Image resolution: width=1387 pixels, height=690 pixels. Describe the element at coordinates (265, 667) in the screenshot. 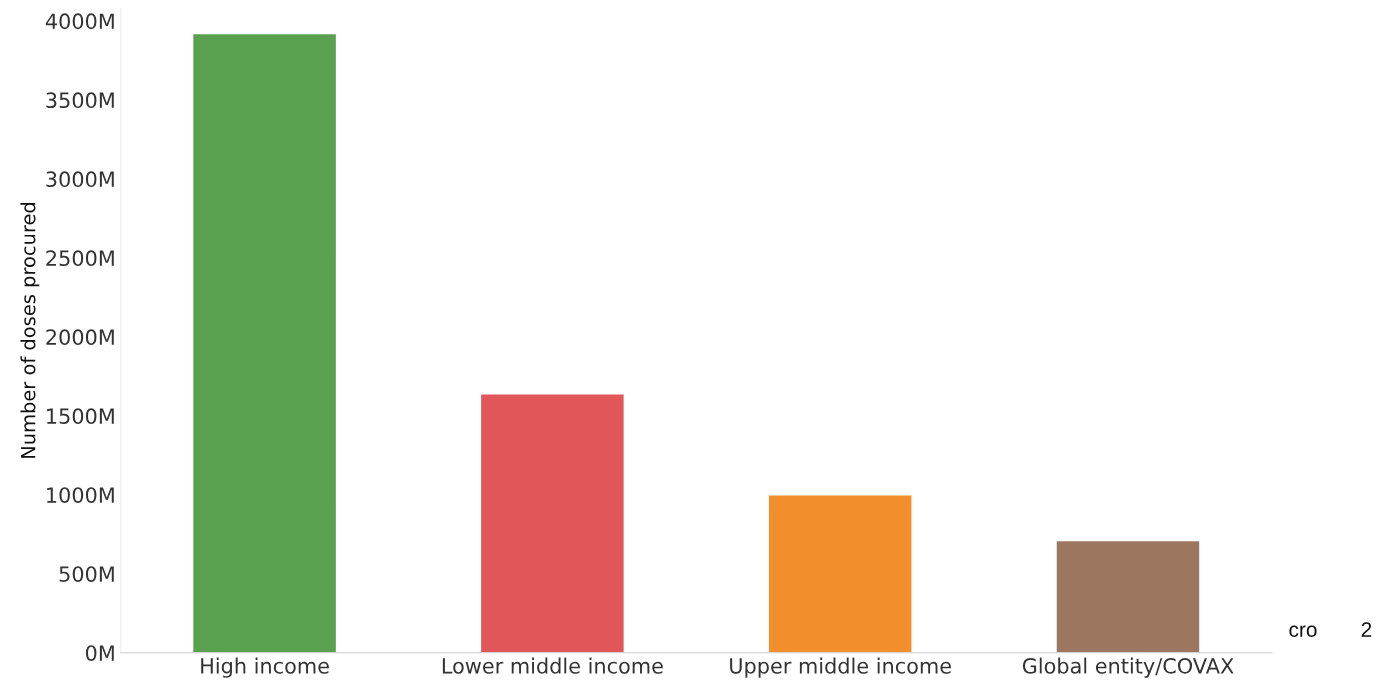

I see `x-tick-label: High income` at that location.